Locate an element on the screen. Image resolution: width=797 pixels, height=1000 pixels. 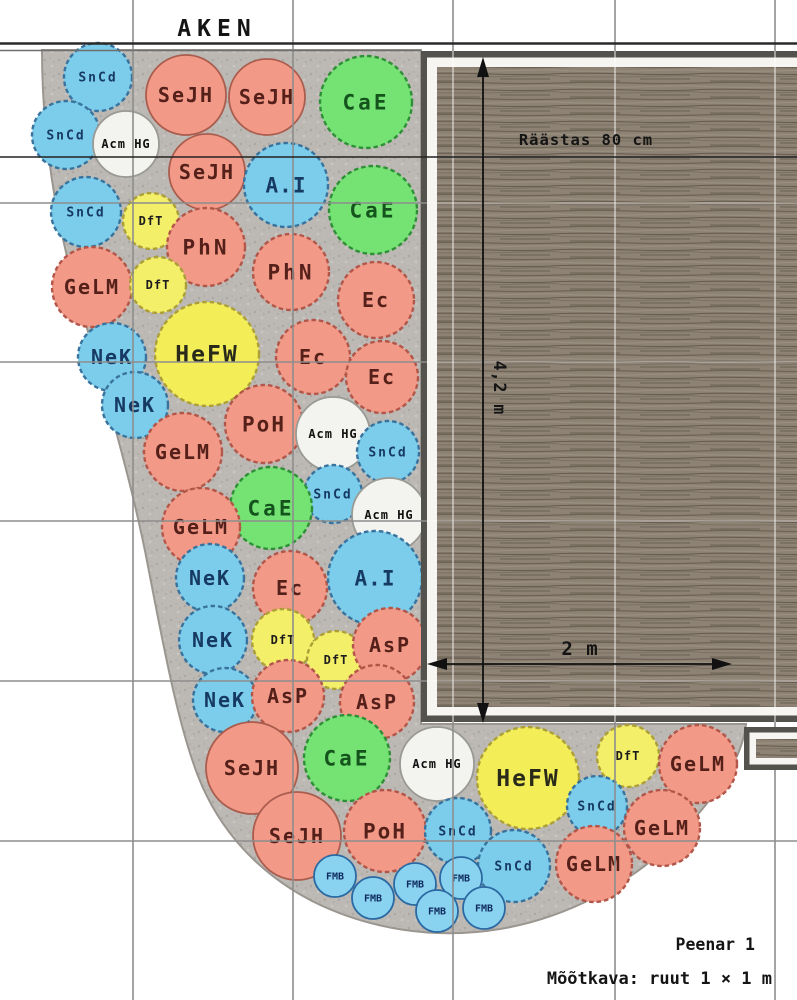
plant-PhN: PhN is located at coordinates (291, 272).